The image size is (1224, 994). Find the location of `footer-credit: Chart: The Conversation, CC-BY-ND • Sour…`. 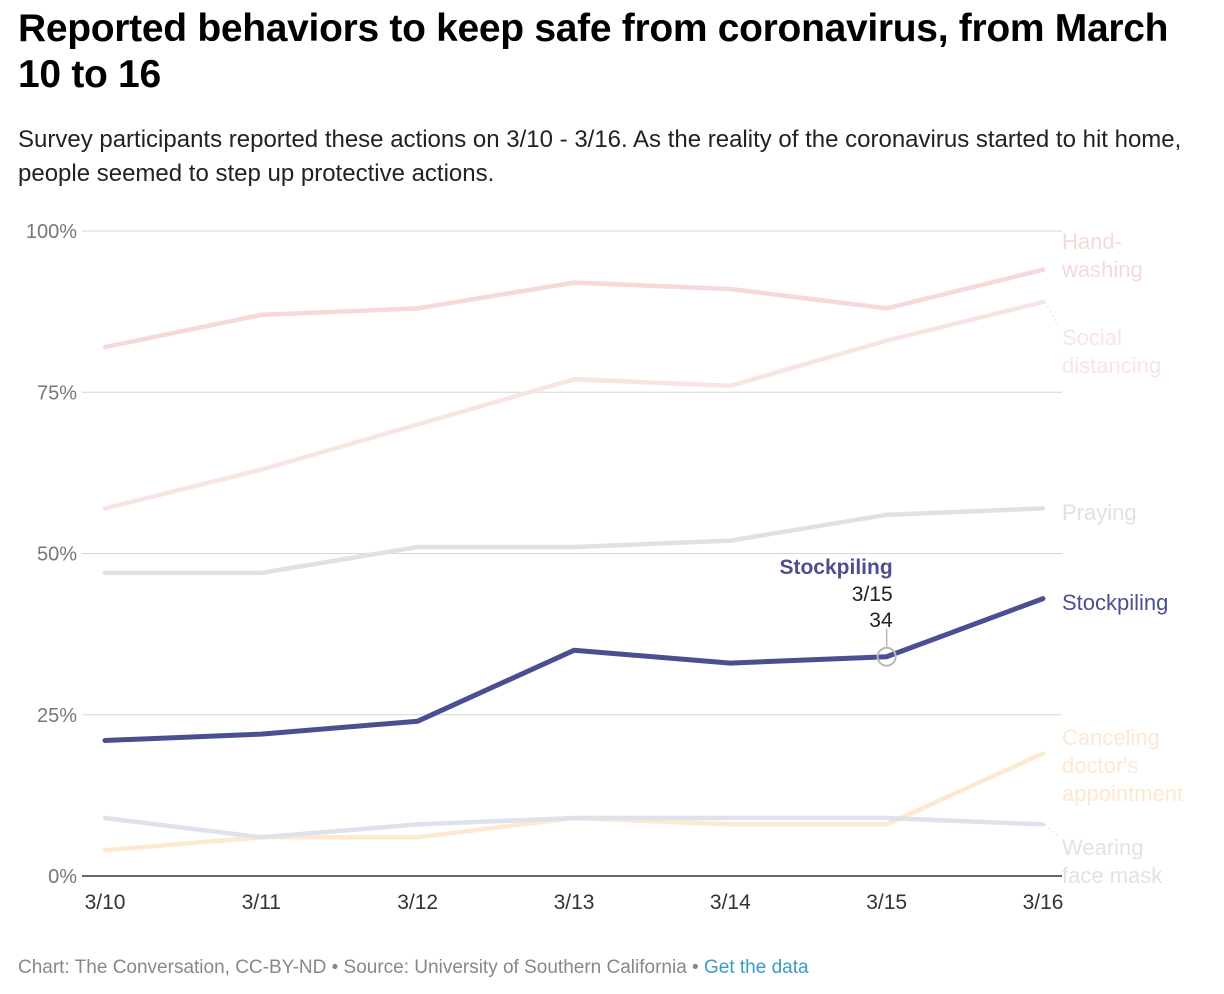

footer-credit: Chart: The Conversation, CC-BY-ND • Sour… is located at coordinates (361, 967).